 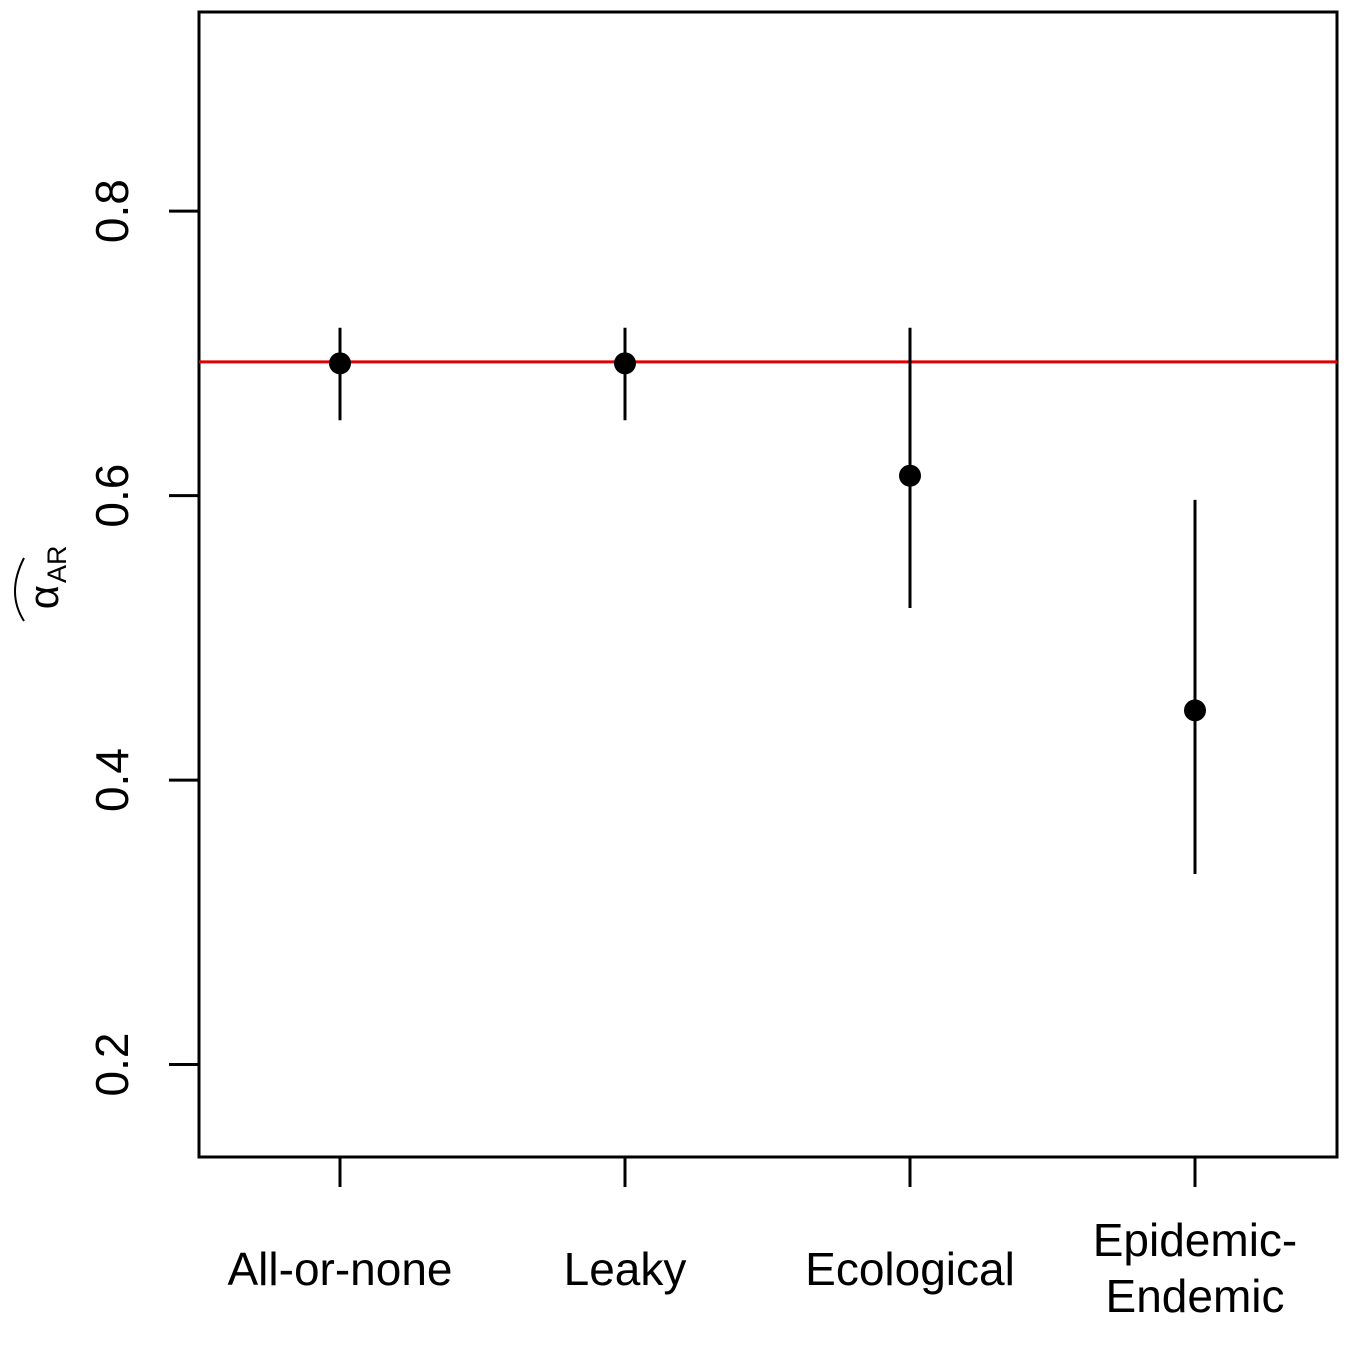 I want to click on y-axis-label-subscript: AR, so click(x=57, y=564).